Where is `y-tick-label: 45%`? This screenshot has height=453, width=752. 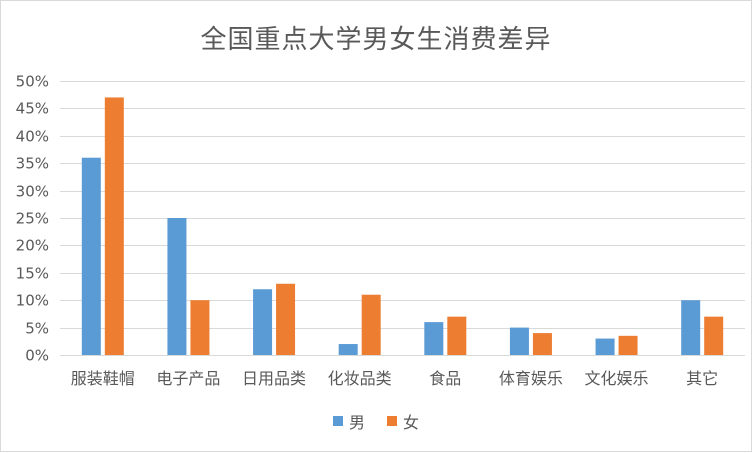 y-tick-label: 45% is located at coordinates (32, 109).